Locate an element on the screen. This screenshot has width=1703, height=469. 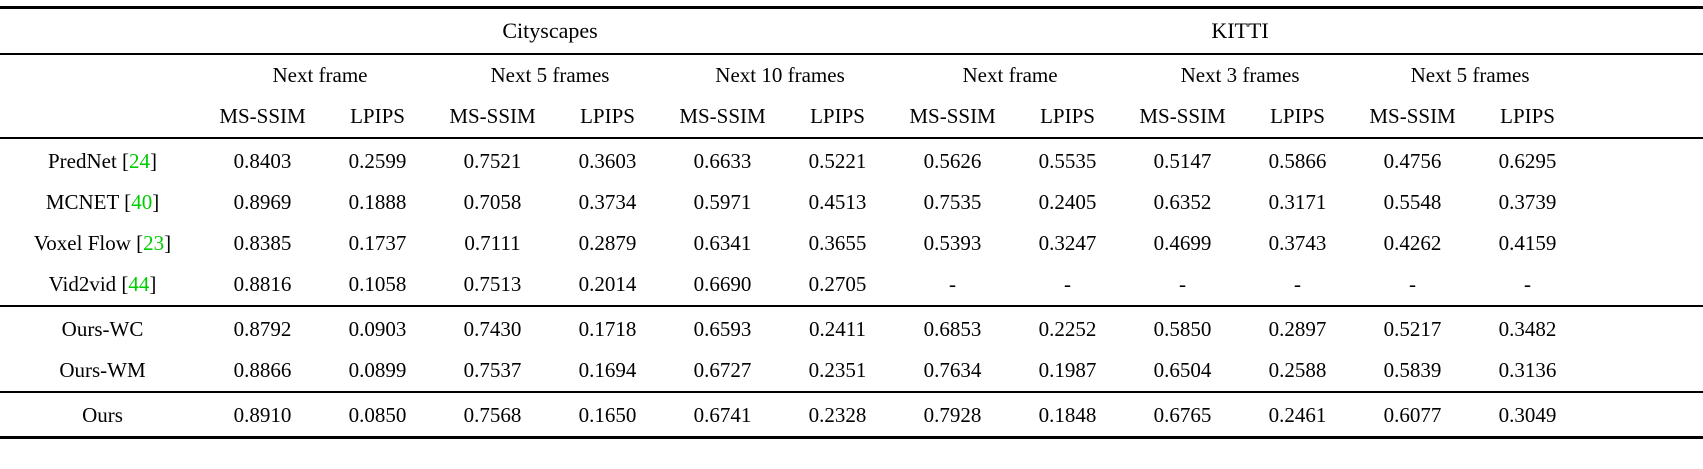
value-cell: 0.2599 is located at coordinates (377, 161).